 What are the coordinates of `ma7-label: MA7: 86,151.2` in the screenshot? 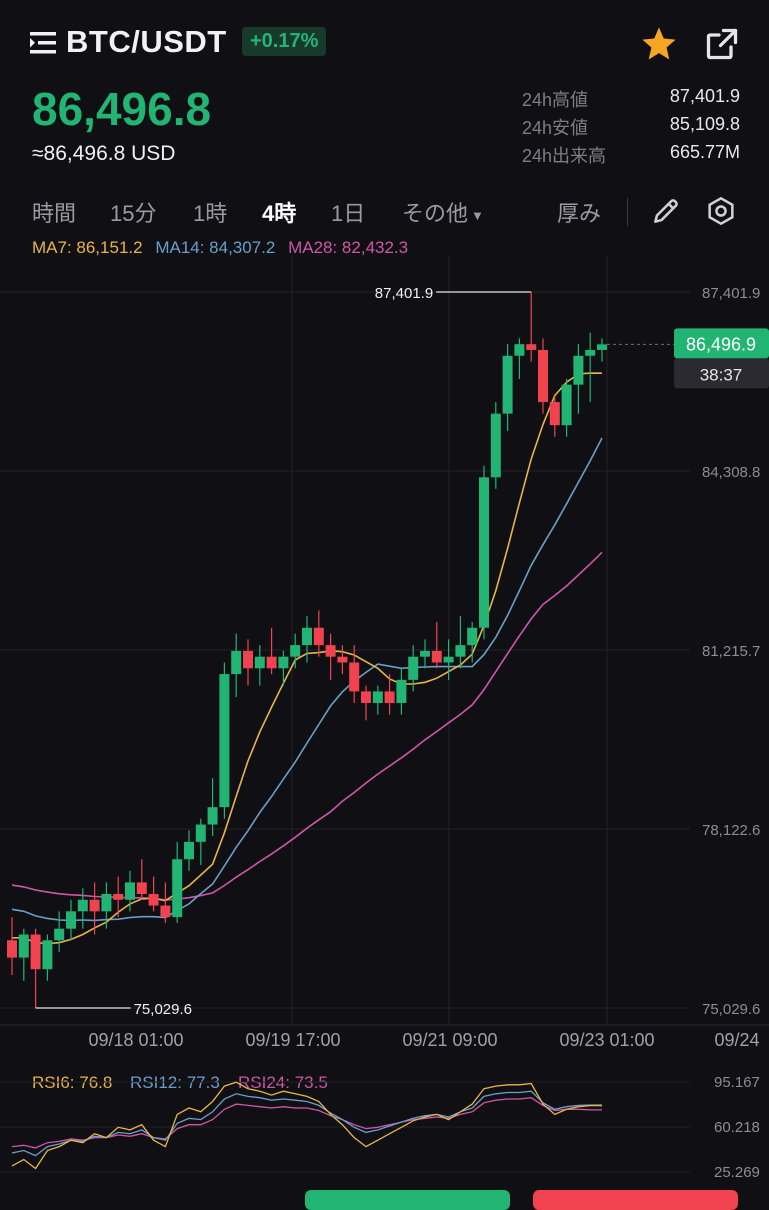 It's located at (87, 247).